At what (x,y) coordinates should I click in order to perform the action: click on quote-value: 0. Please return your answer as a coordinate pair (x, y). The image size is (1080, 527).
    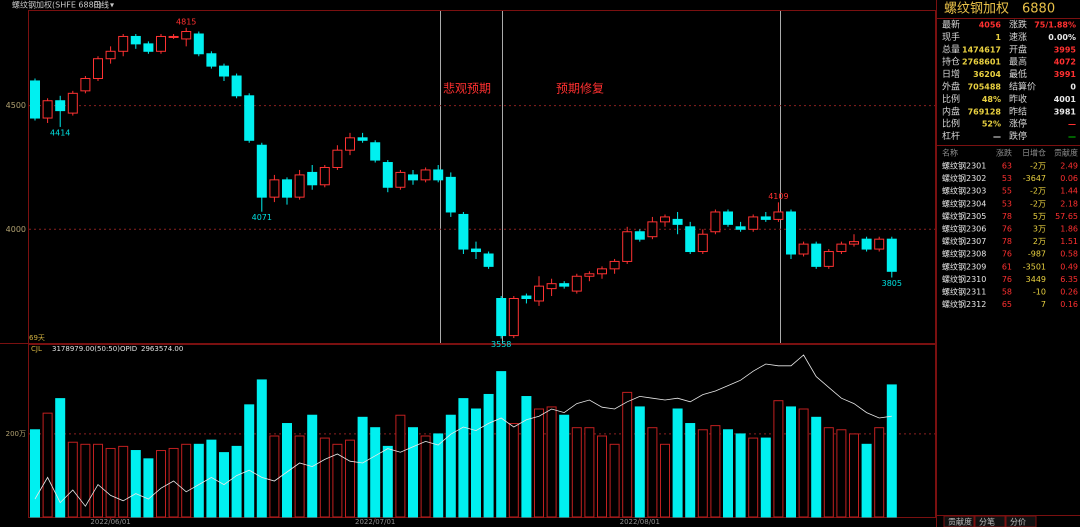
    Looking at the image, I should click on (1073, 87).